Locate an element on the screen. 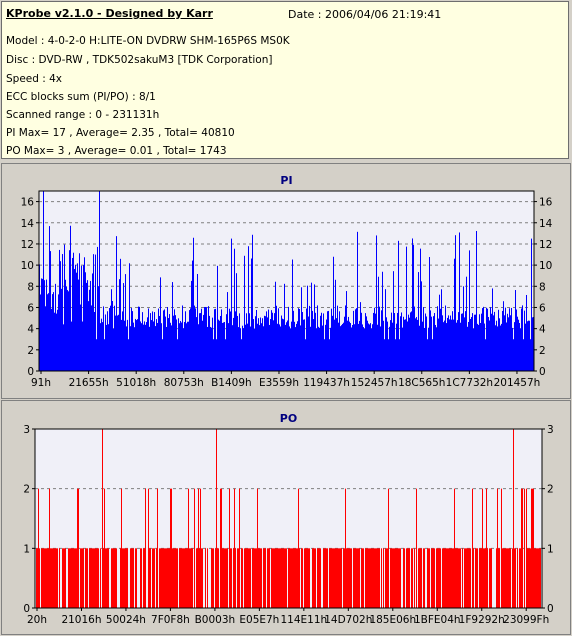 The width and height of the screenshot is (572, 636). pi-ytick-label-right: 10 is located at coordinates (545, 266).